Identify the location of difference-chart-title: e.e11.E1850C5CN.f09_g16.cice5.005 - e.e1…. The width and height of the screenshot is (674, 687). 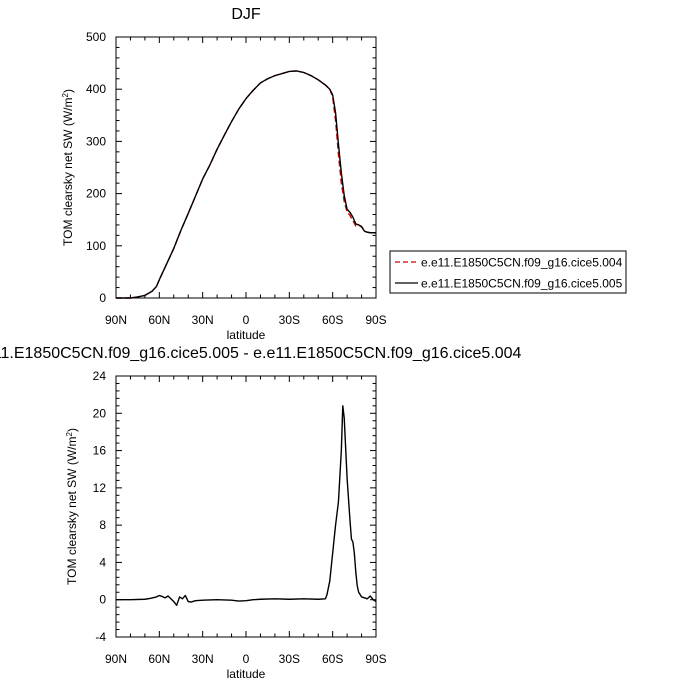
(261, 353).